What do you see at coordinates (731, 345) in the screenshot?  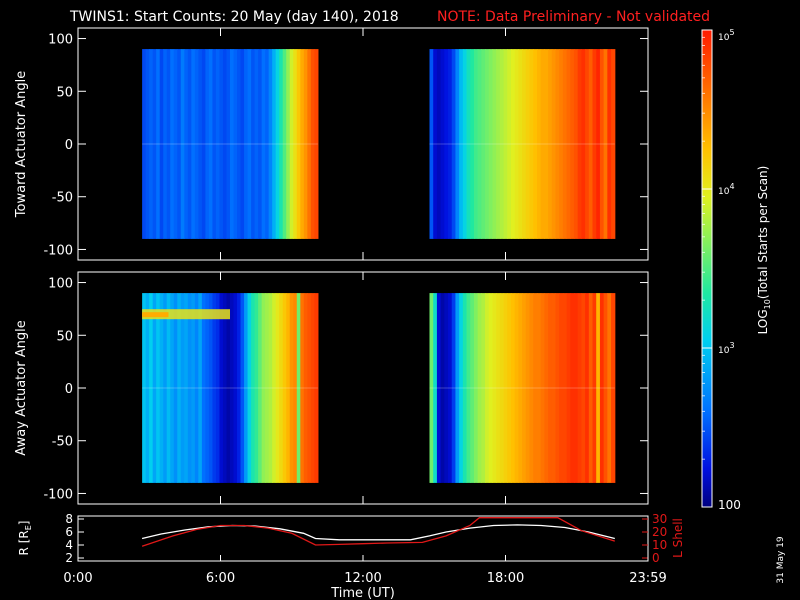 I see `colorbar-tick-exp: 3` at bounding box center [731, 345].